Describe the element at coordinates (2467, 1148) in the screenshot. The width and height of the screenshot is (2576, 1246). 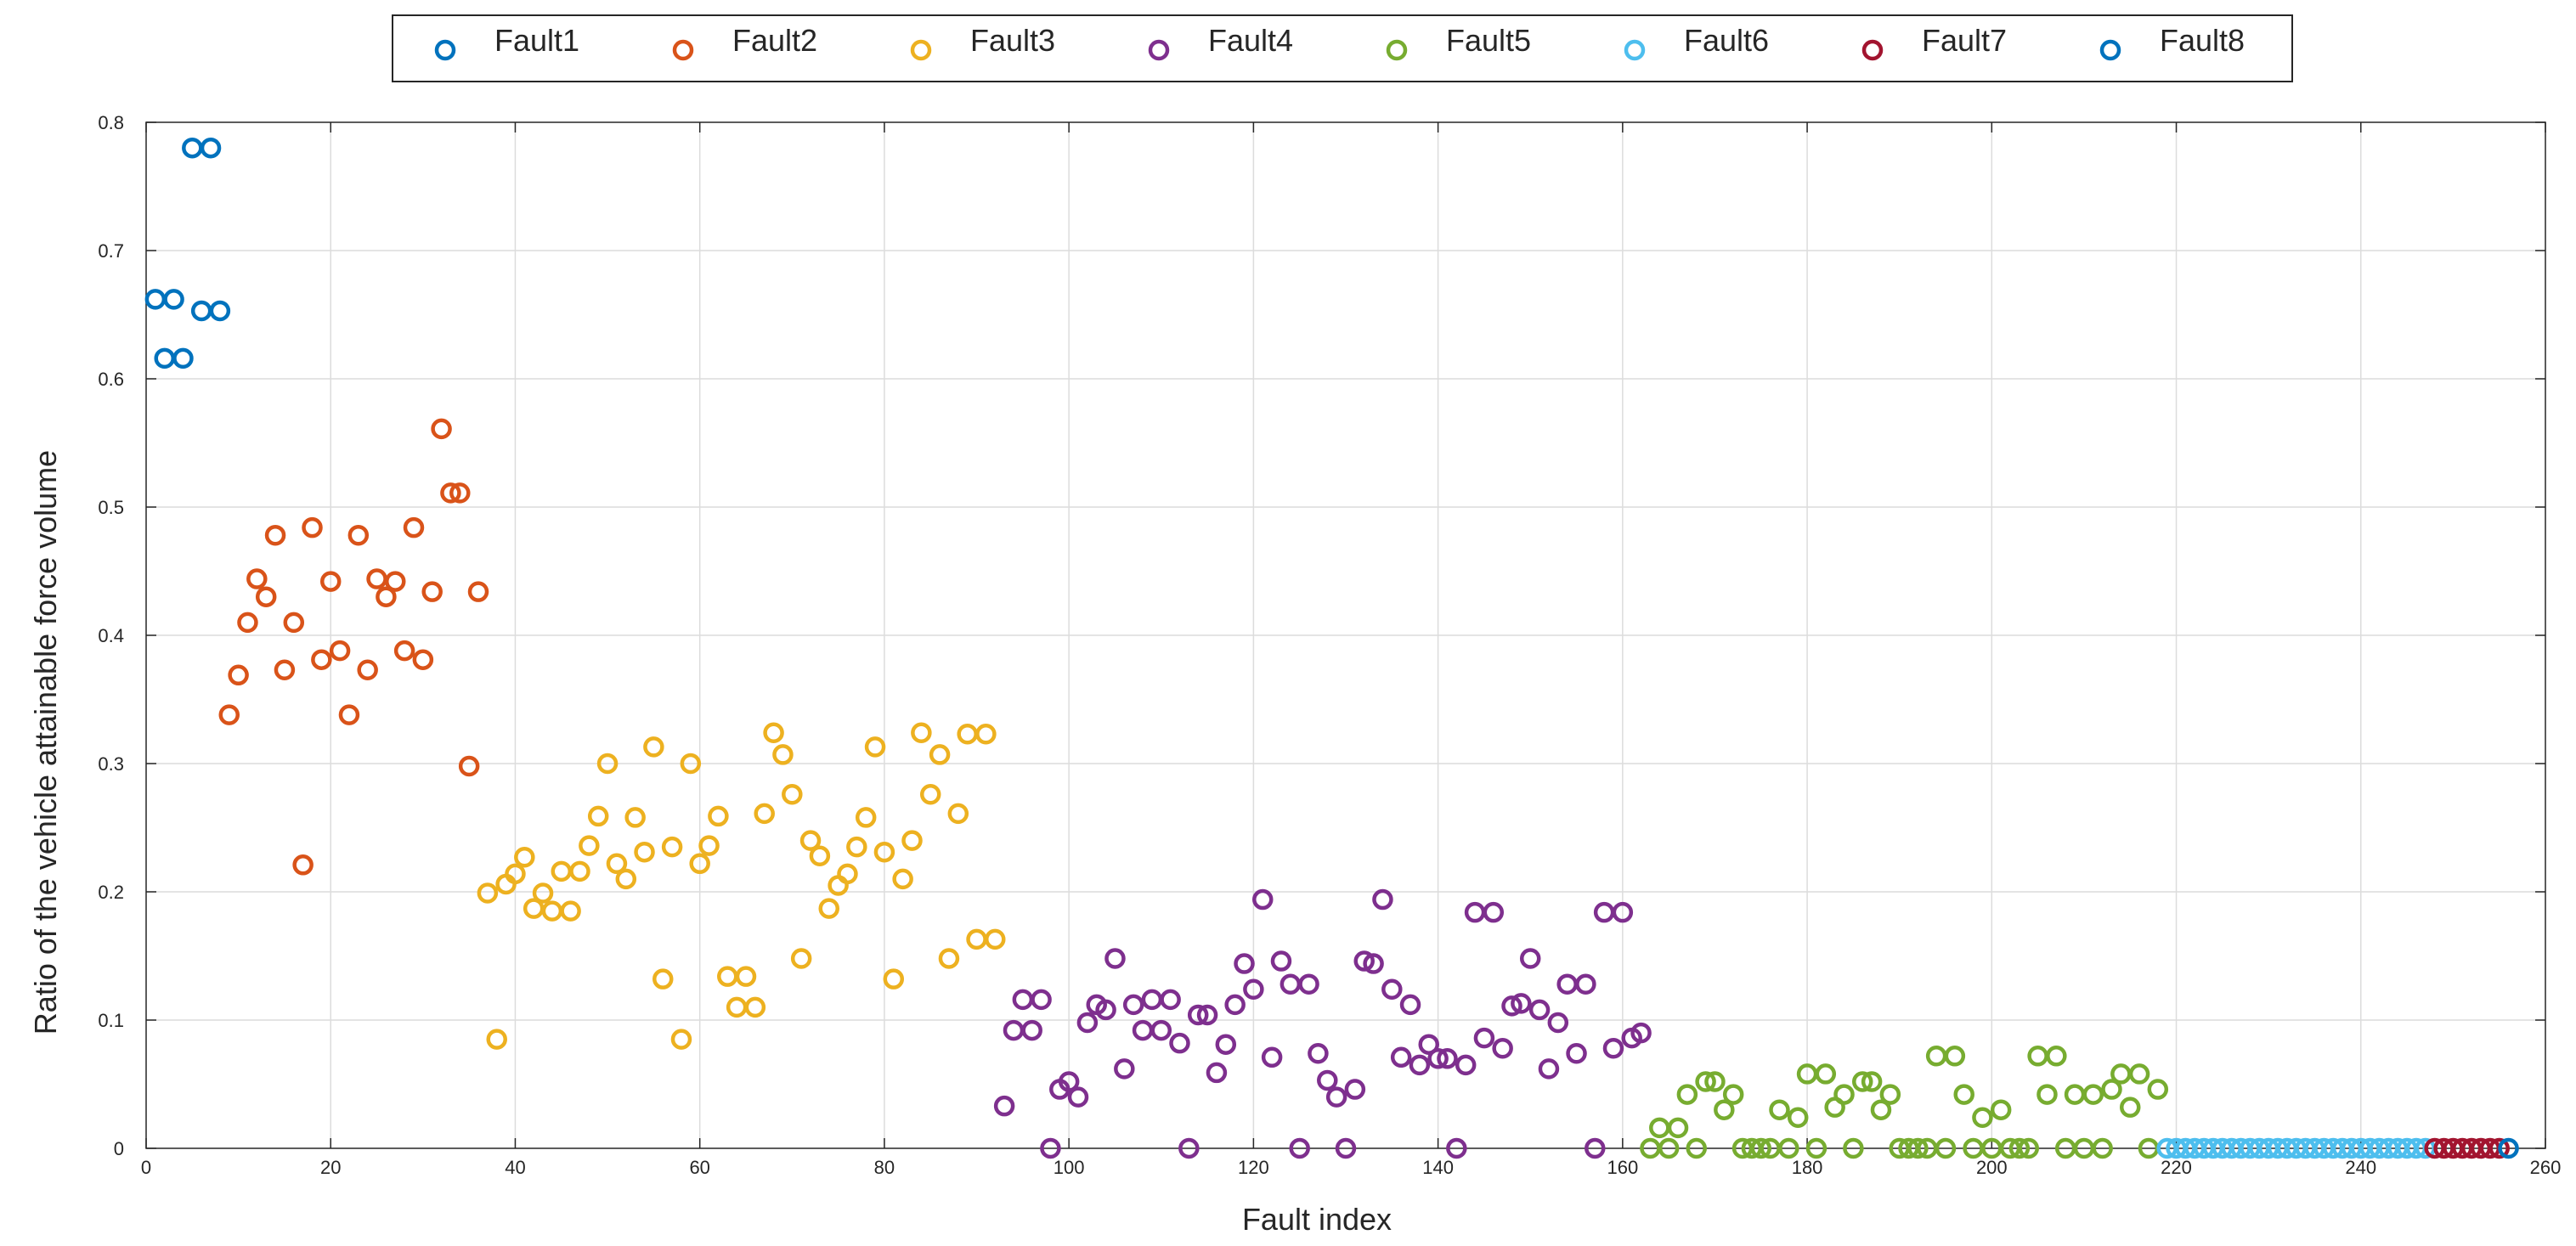
I see `series-fault7` at that location.